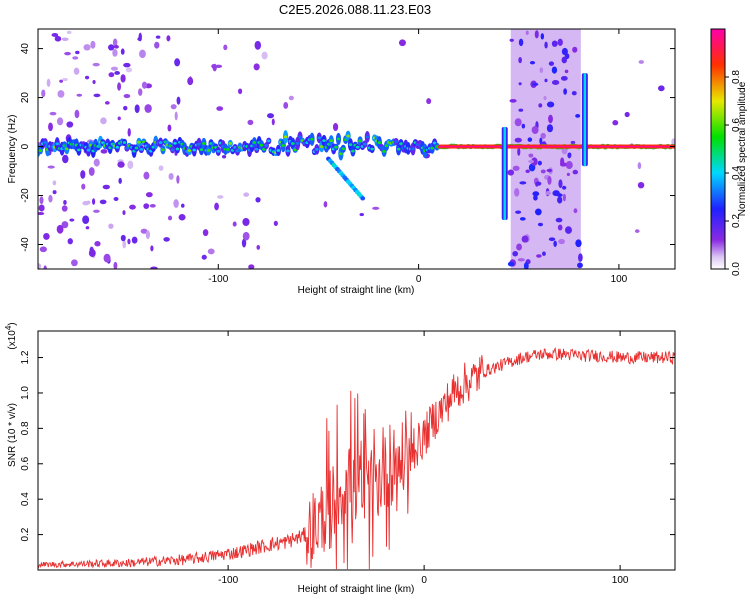 This screenshot has height=600, width=750. What do you see at coordinates (736, 77) in the screenshot?
I see `colorbar-tick-label: 0.8` at bounding box center [736, 77].